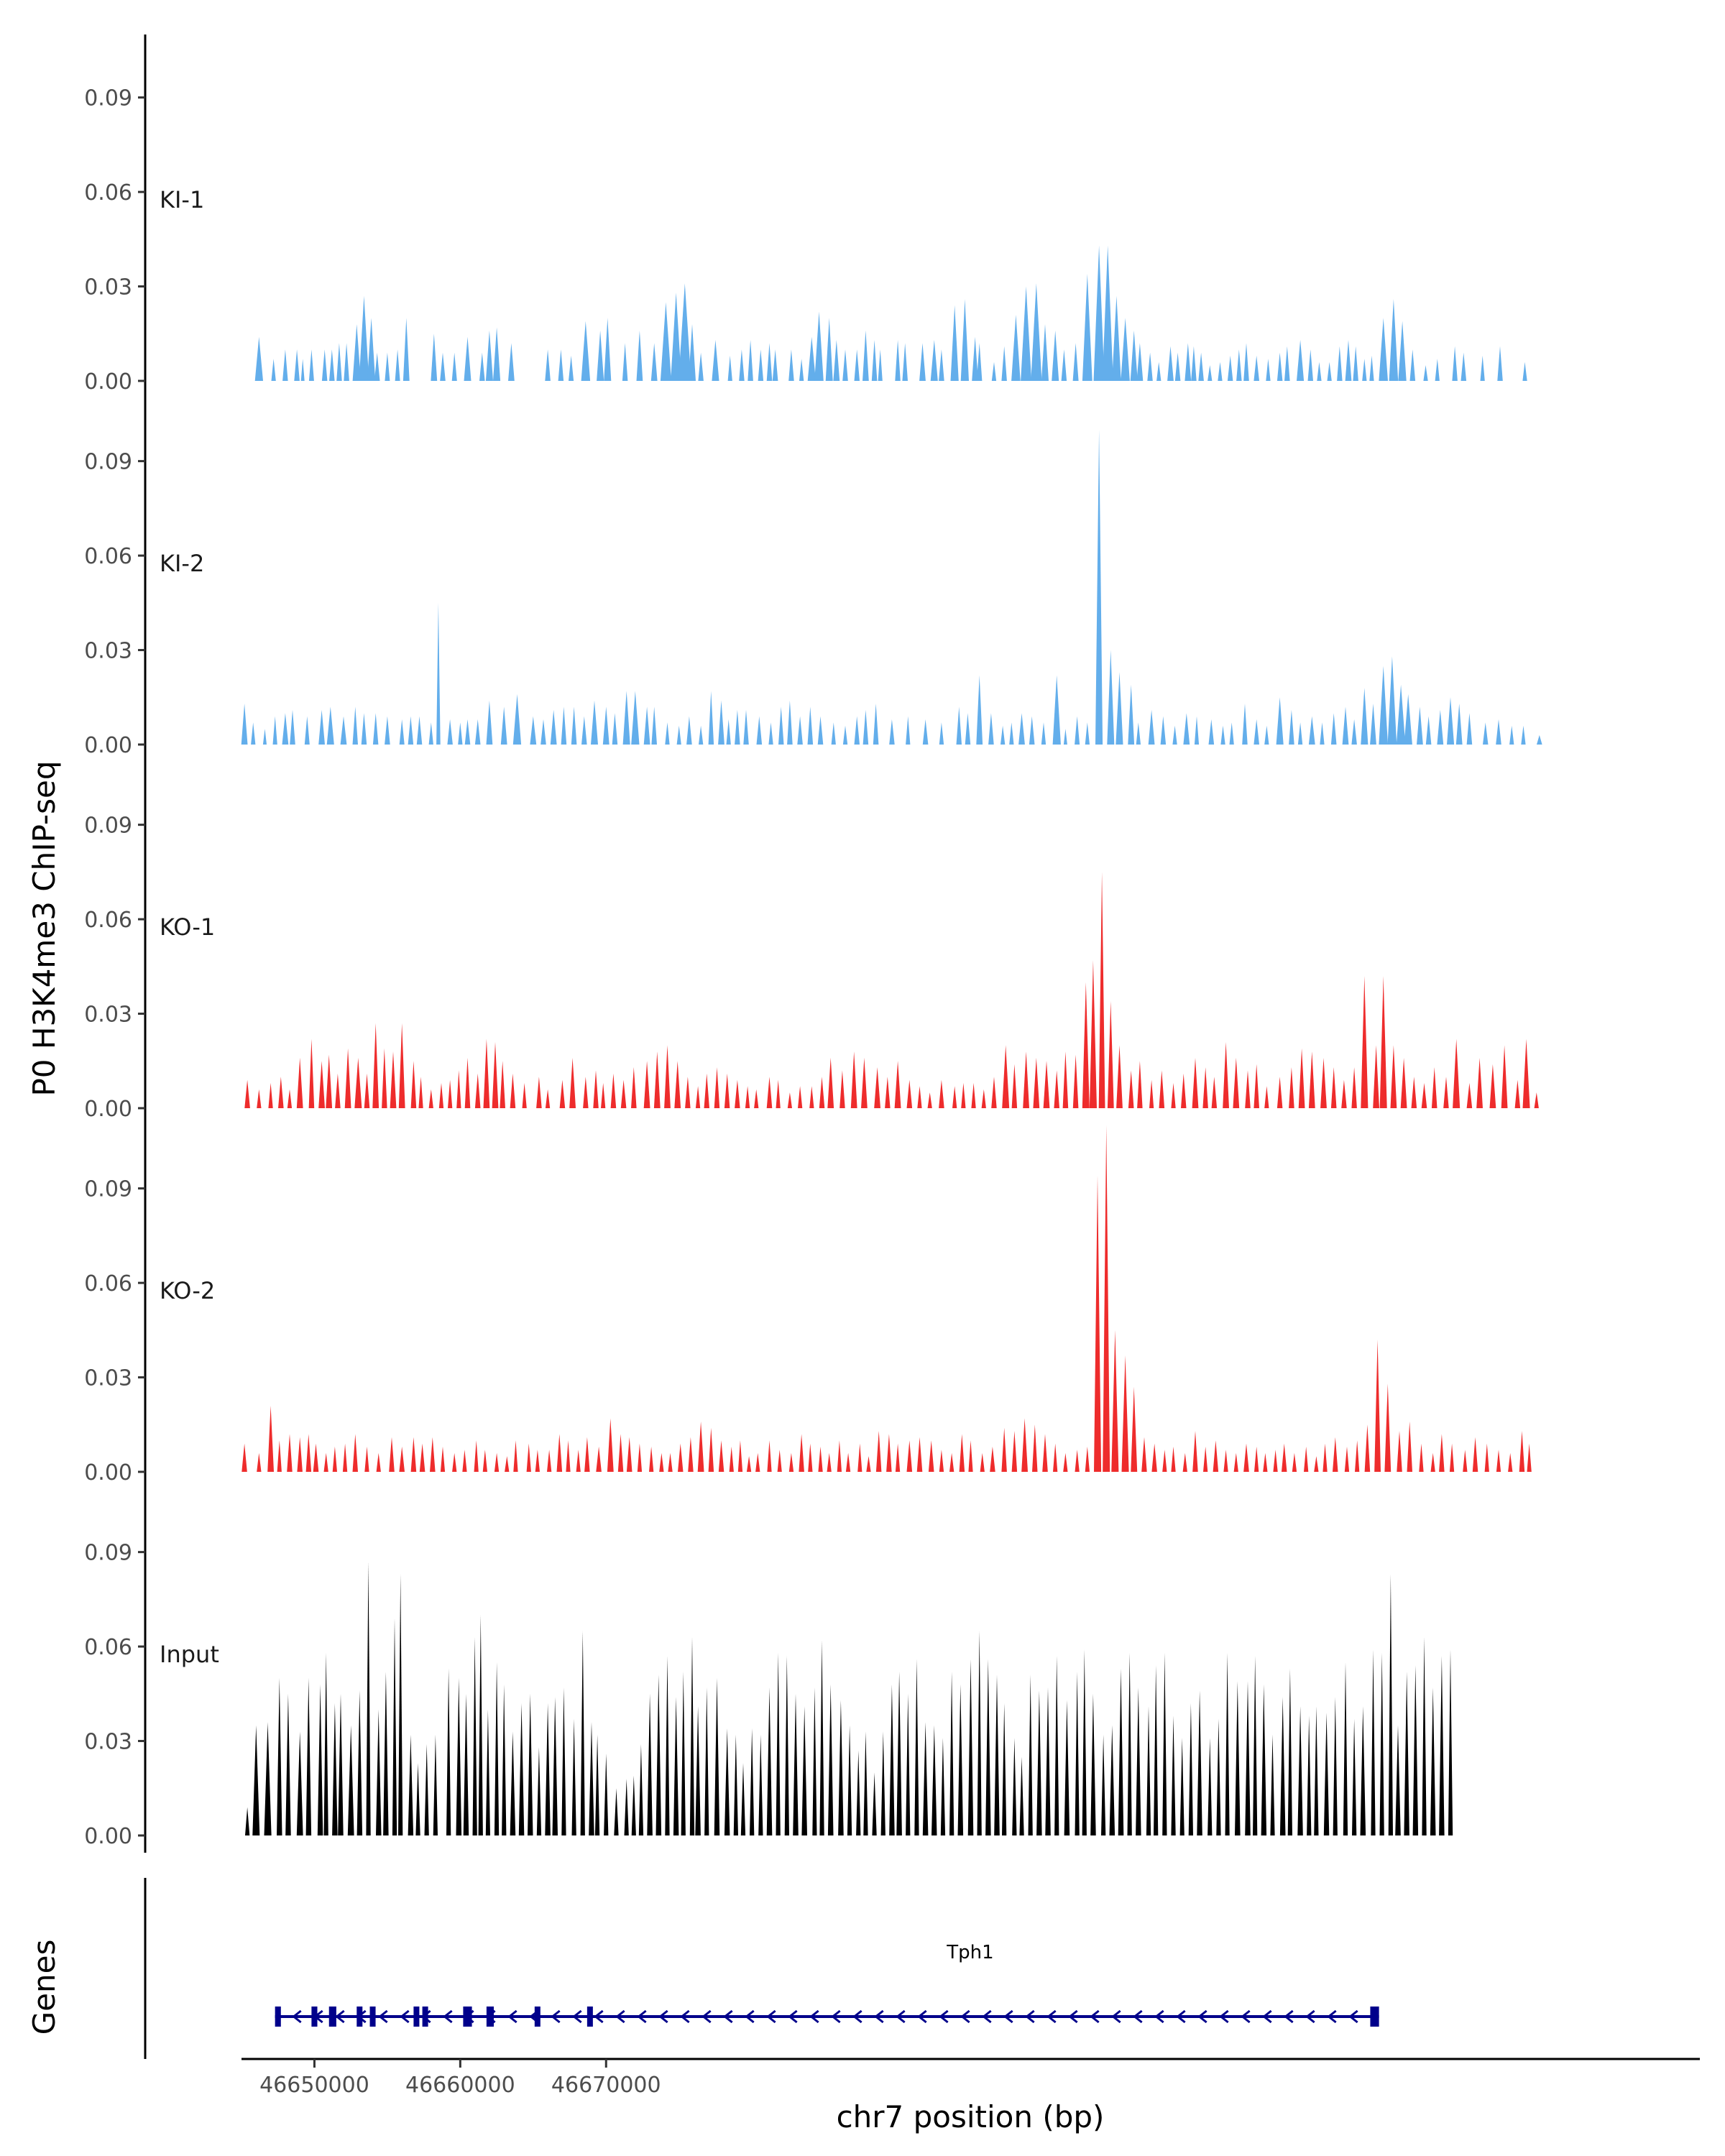 This screenshot has height=2156, width=1725. What do you see at coordinates (108, 1109) in the screenshot?
I see `y-tick-label: 0.00` at bounding box center [108, 1109].